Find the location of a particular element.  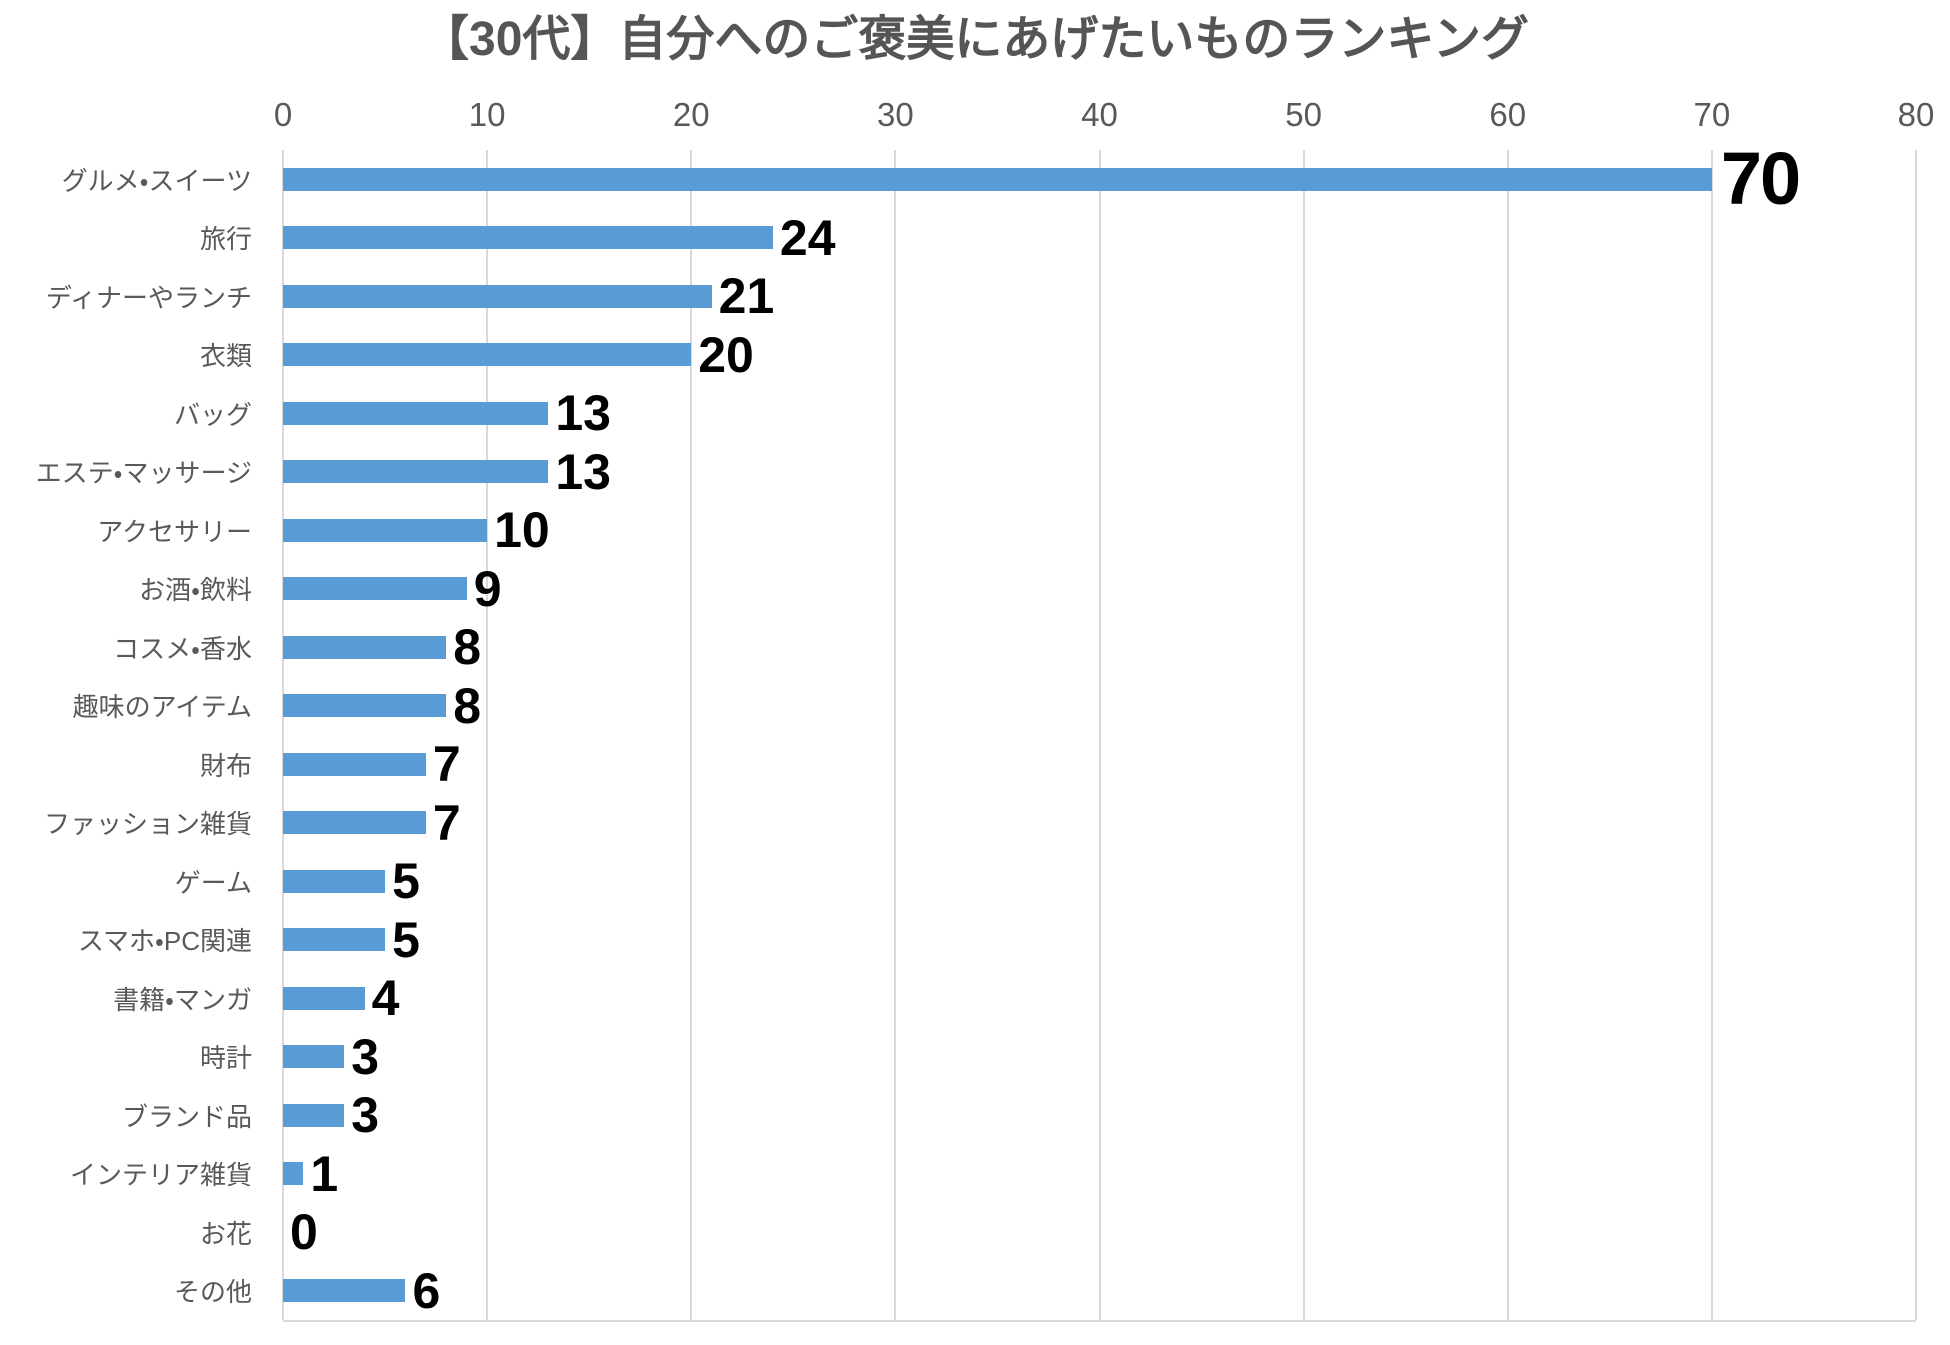

category-label: 書籍・マンガ is located at coordinates (182, 999).